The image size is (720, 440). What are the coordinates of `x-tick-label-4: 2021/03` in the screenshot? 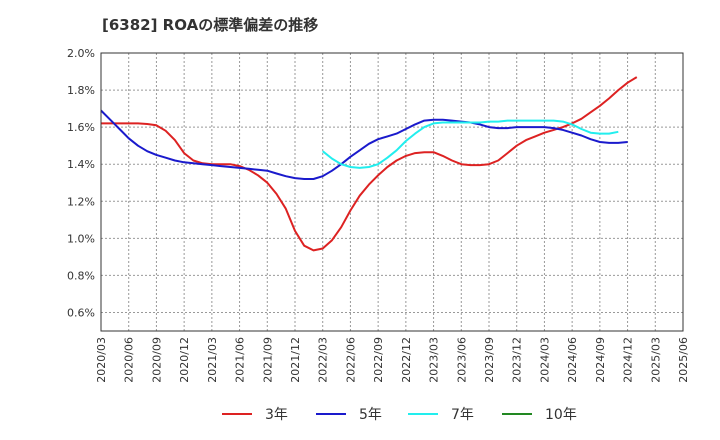 It's located at (212, 360).